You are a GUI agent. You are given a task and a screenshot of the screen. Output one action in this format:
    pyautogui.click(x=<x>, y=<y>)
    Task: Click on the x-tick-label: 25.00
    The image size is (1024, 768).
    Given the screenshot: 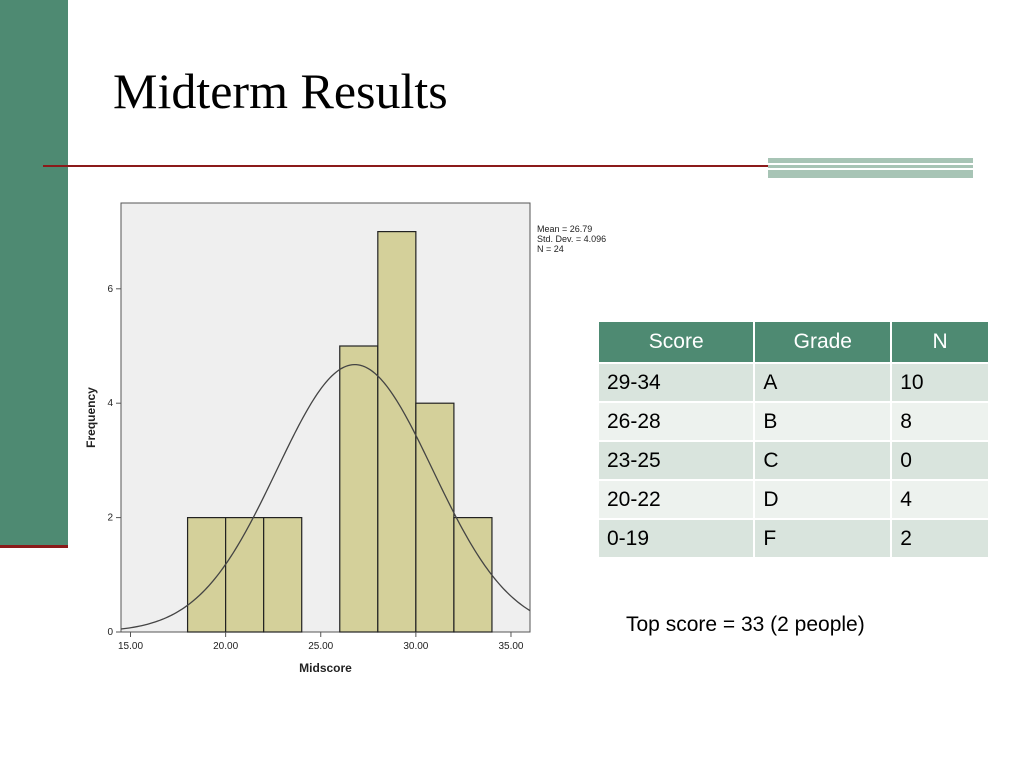 What is the action you would take?
    pyautogui.click(x=320, y=646)
    